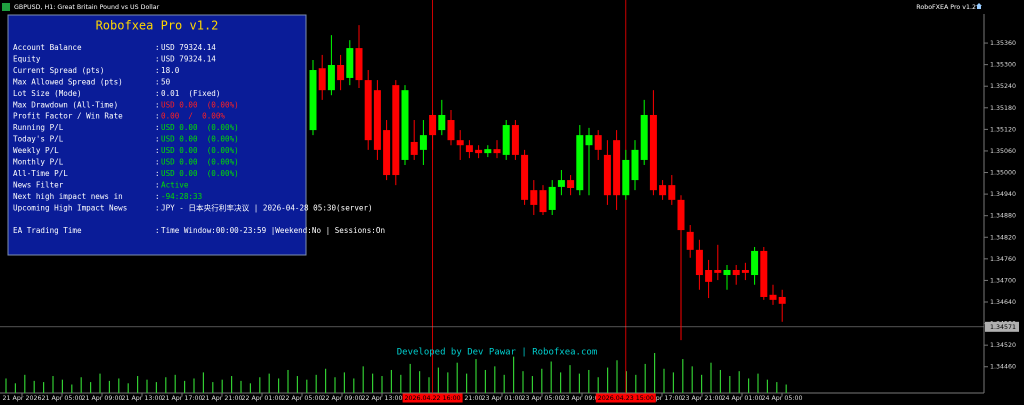 This screenshot has height=405, width=1024. I want to click on row-label: Monthly P/L, so click(38, 162).